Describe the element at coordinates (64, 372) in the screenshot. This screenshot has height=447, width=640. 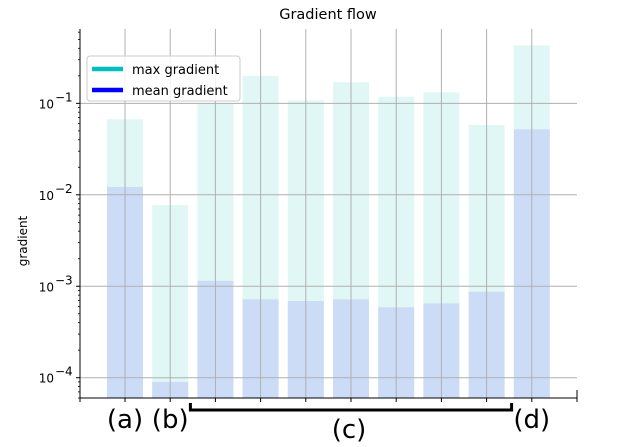
I see `y-tick-exponent-0: −4` at that location.